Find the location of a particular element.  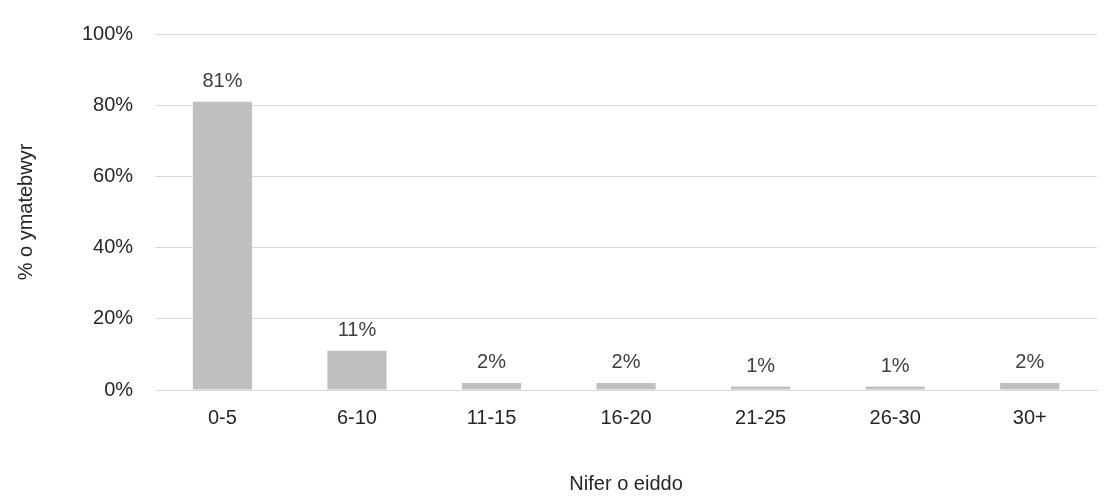

x-tick-label: 6-10 is located at coordinates (356, 416).